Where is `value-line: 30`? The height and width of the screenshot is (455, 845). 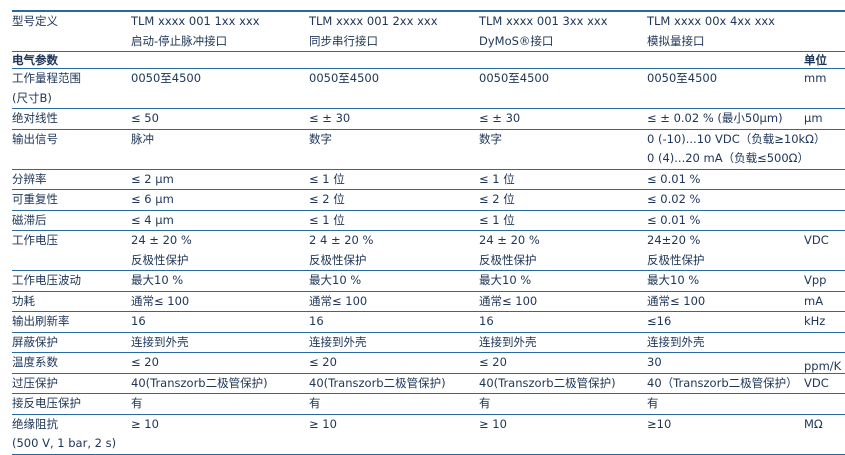
value-line: 30 is located at coordinates (654, 362).